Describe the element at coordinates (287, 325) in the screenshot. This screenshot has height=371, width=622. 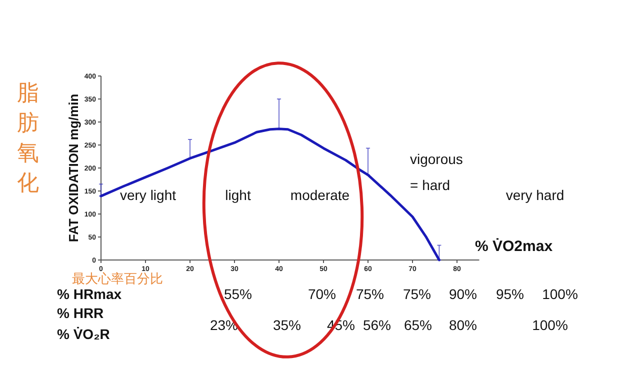
I see `text: 35%` at that location.